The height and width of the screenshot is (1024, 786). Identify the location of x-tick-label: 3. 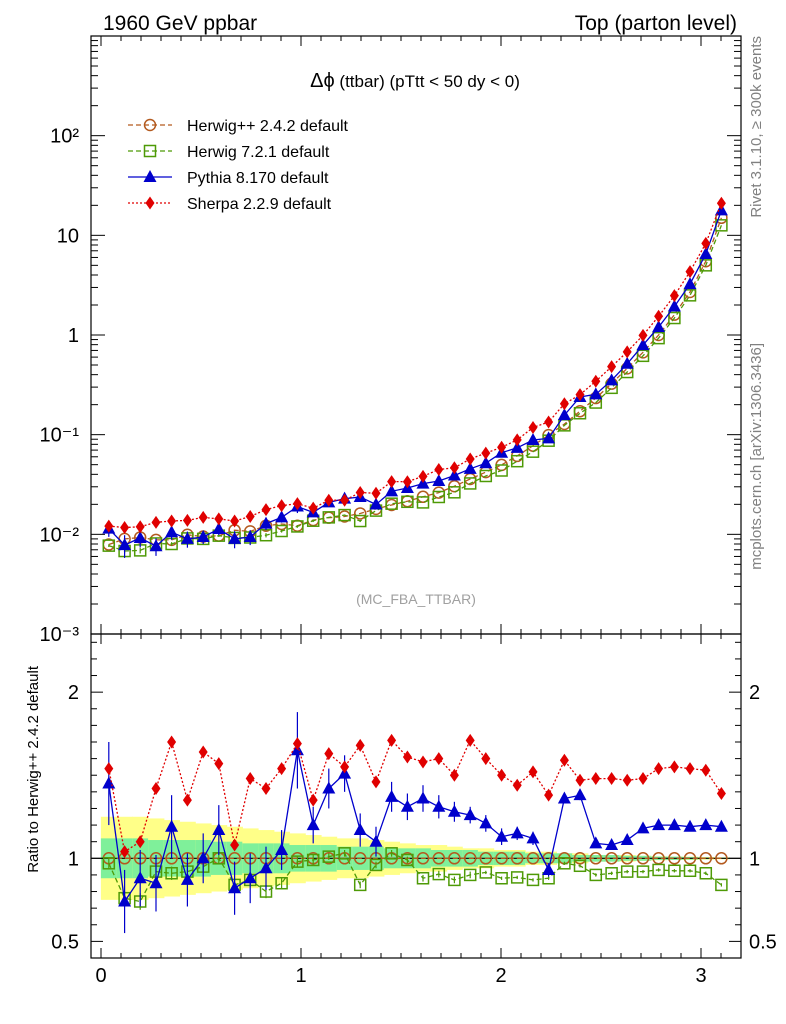
(700, 976).